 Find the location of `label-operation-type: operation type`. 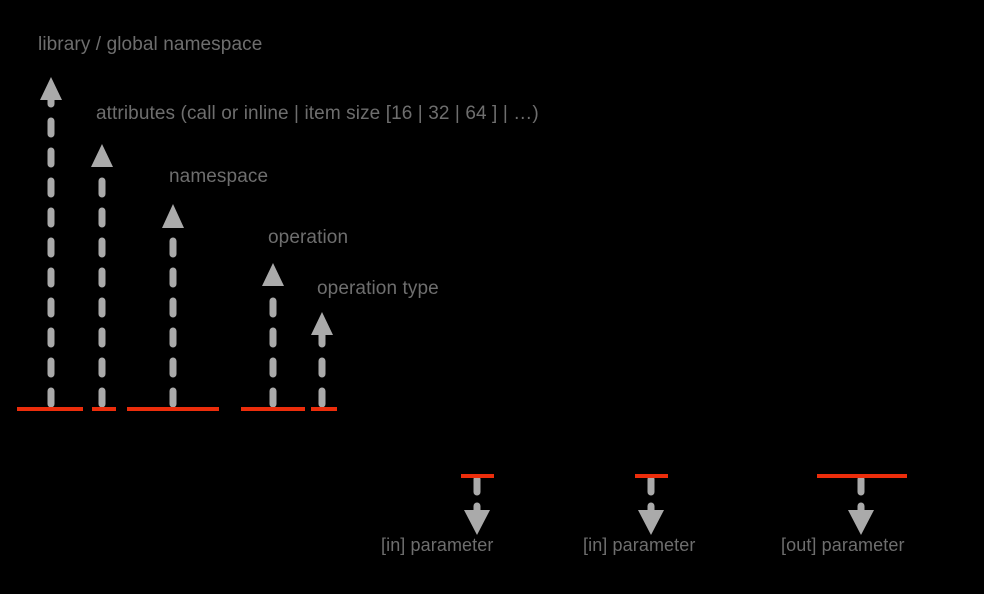

label-operation-type: operation type is located at coordinates (378, 288).